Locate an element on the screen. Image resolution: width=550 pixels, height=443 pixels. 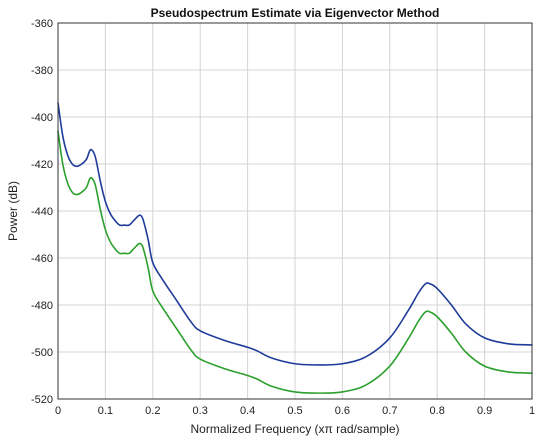
x-tick-label: 0.3 is located at coordinates (200, 411).